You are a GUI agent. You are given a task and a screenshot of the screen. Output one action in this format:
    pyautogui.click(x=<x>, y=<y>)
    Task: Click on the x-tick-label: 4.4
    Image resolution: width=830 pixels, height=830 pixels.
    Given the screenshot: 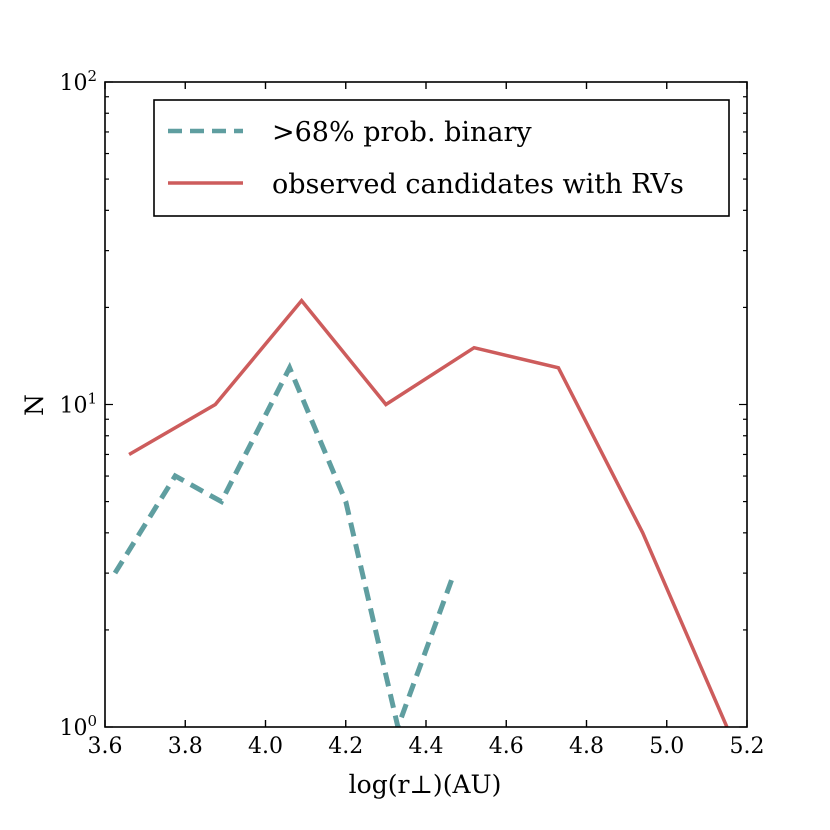 What is the action you would take?
    pyautogui.click(x=426, y=746)
    